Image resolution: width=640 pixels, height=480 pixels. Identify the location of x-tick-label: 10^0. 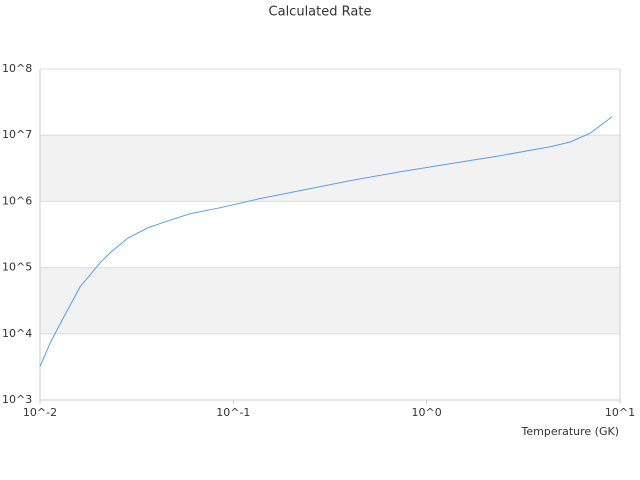
(427, 412).